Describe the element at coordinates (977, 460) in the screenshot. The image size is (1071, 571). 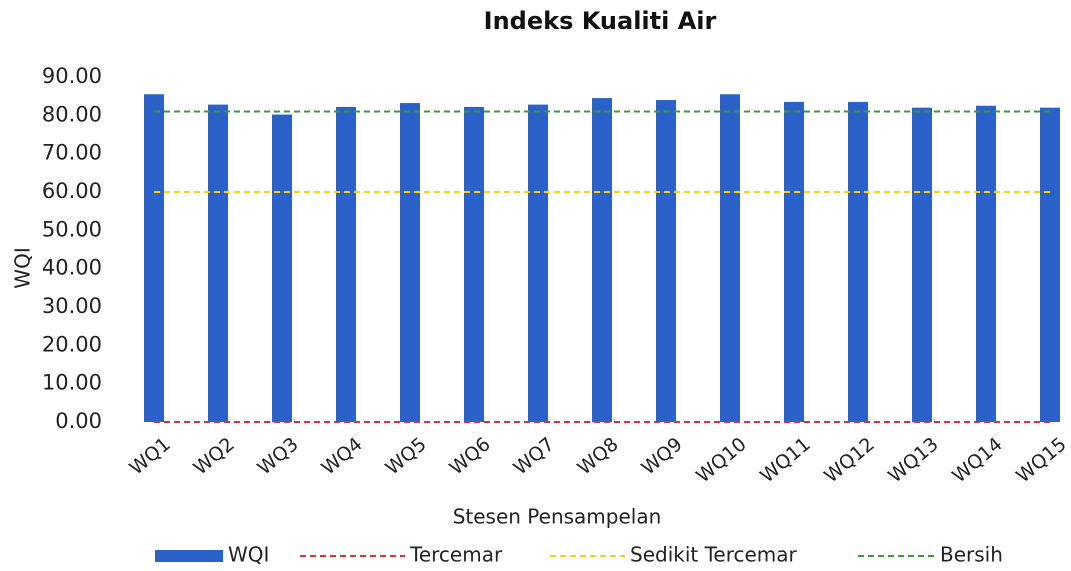
I see `x-tick-label: WQ14` at that location.